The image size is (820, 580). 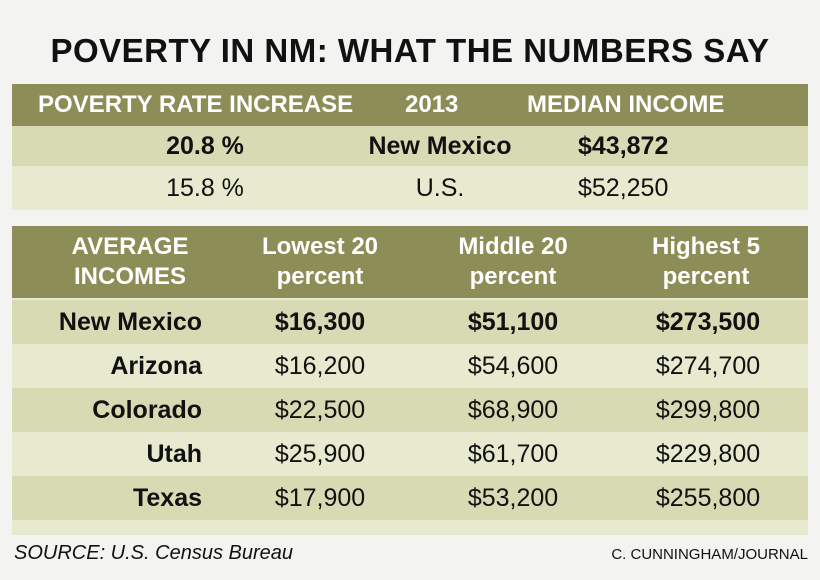 What do you see at coordinates (156, 366) in the screenshot?
I see `table-cell: Arizona` at bounding box center [156, 366].